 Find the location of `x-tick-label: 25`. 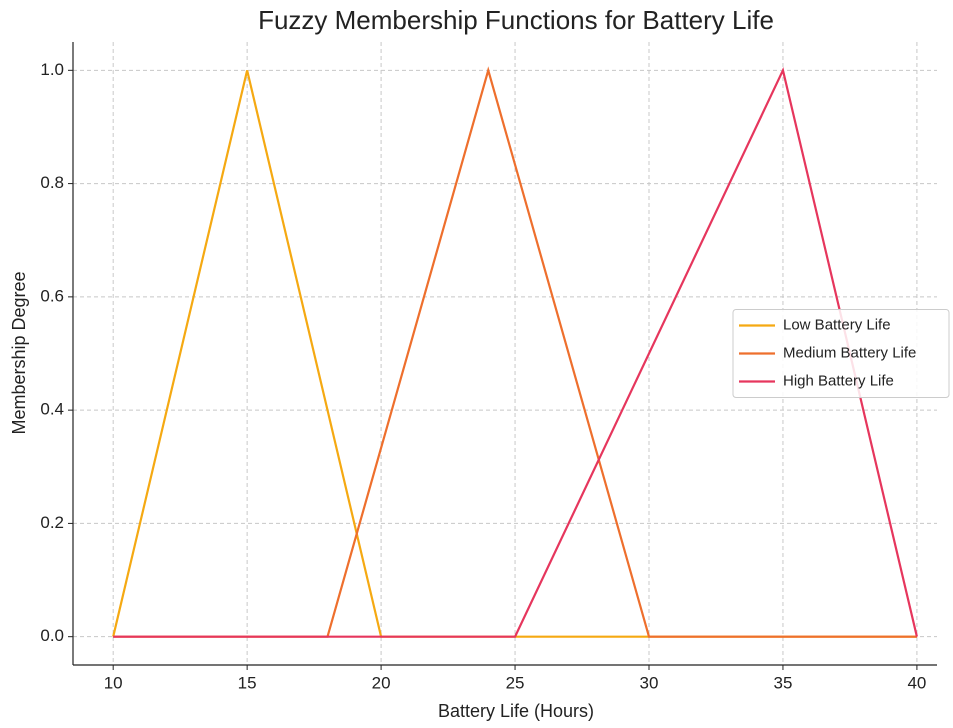

x-tick-label: 25 is located at coordinates (515, 682).